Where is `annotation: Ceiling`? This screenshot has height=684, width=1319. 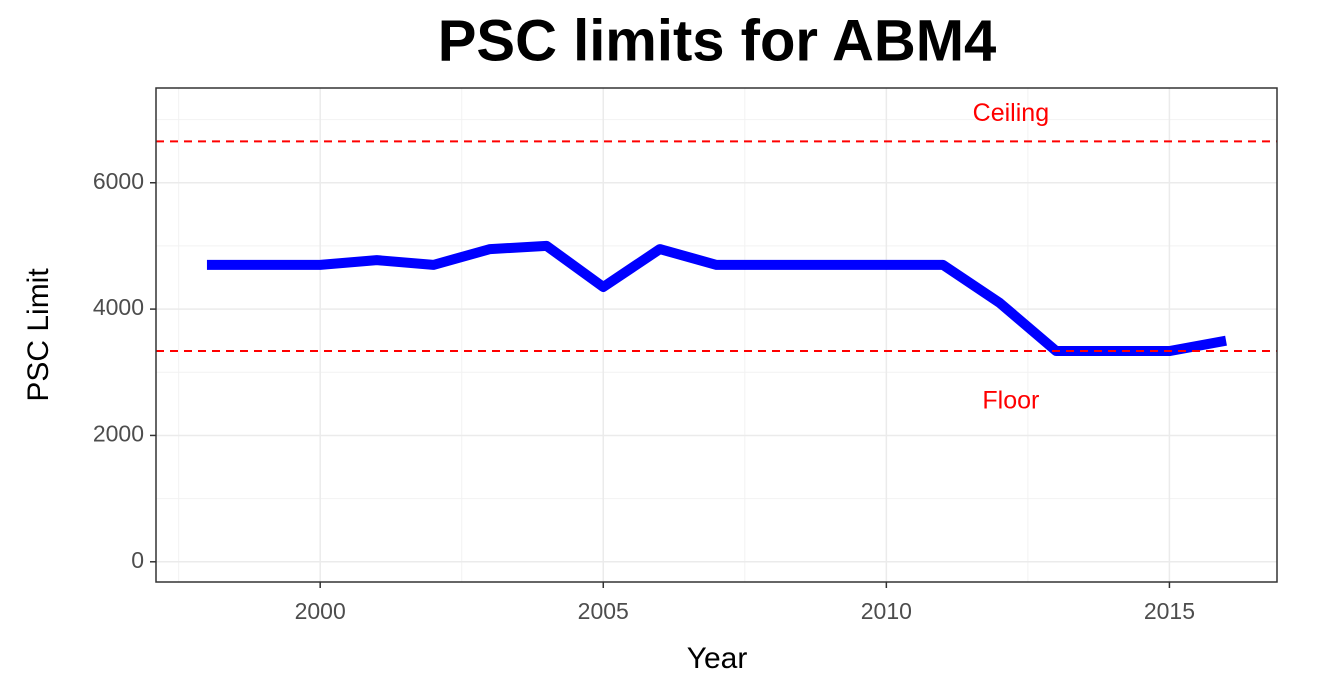 annotation: Ceiling is located at coordinates (1011, 113).